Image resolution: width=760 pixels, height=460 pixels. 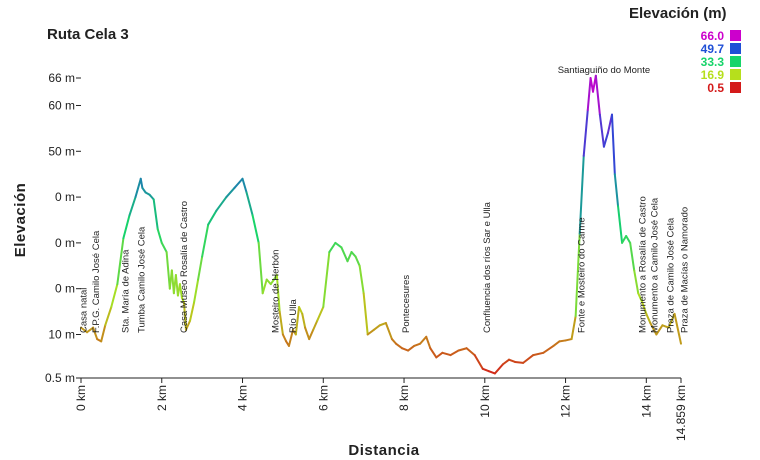 I want to click on x-tick-label: 6 km, so click(x=323, y=398).